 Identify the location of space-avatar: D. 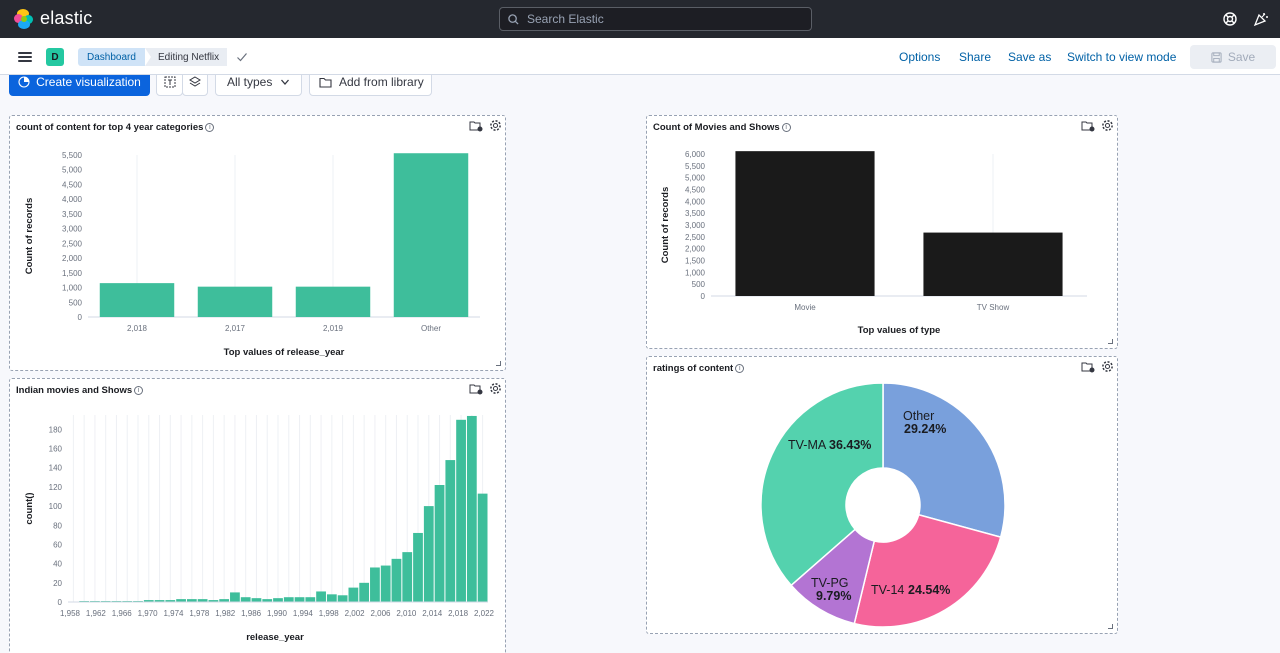
(55, 57).